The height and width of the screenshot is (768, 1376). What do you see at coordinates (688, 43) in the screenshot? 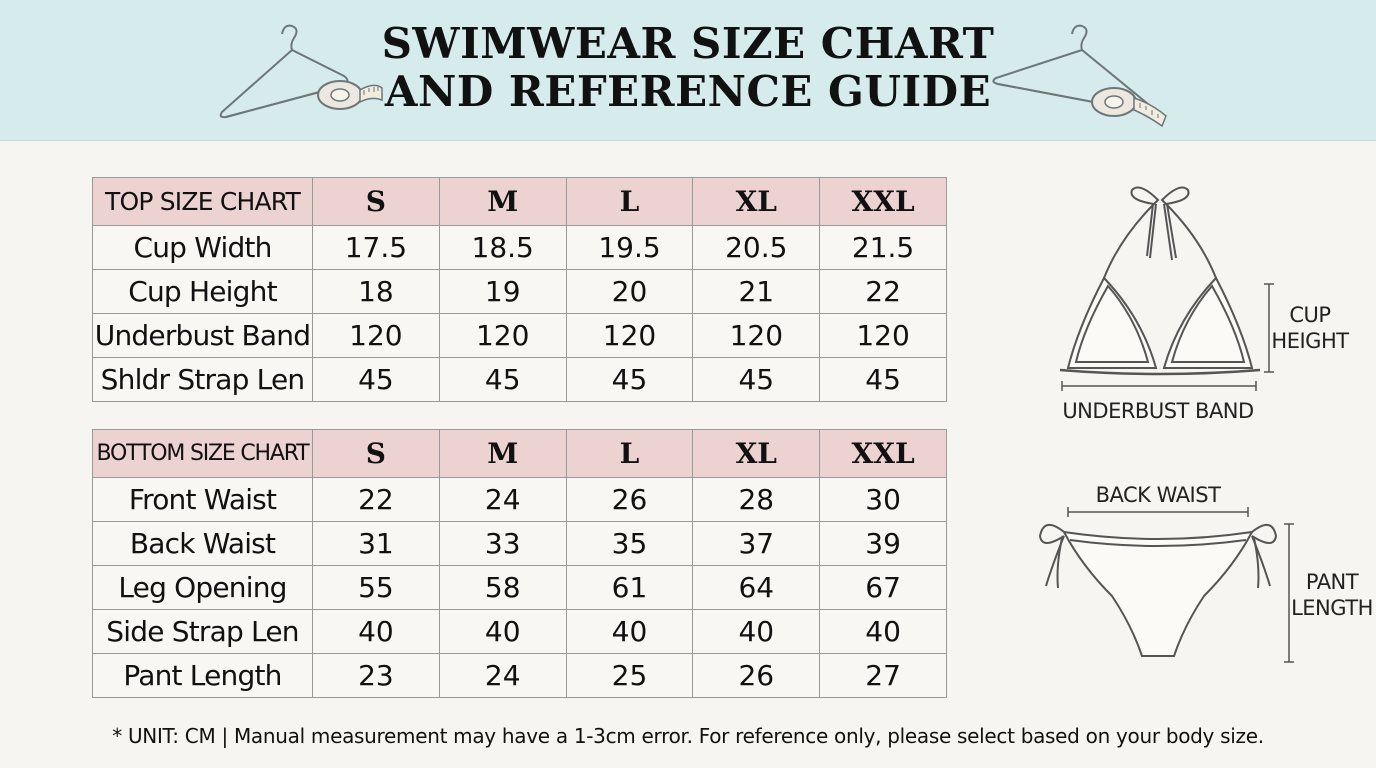
I see `title-line-1: SWIMWEAR SIZE CHART` at bounding box center [688, 43].